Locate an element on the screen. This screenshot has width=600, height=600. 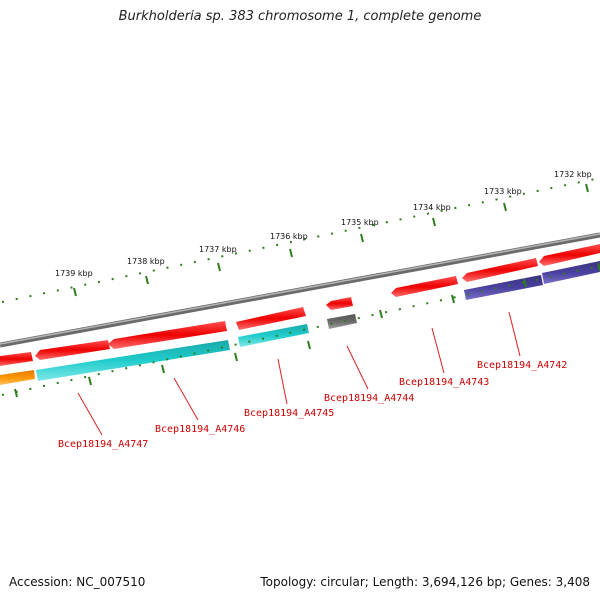
scale-label: 1732 kbp is located at coordinates (573, 174).